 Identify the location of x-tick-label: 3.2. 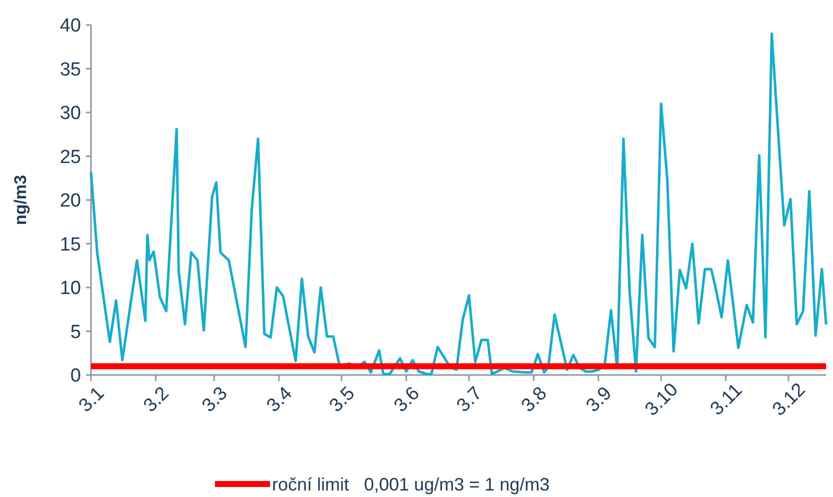
(157, 400).